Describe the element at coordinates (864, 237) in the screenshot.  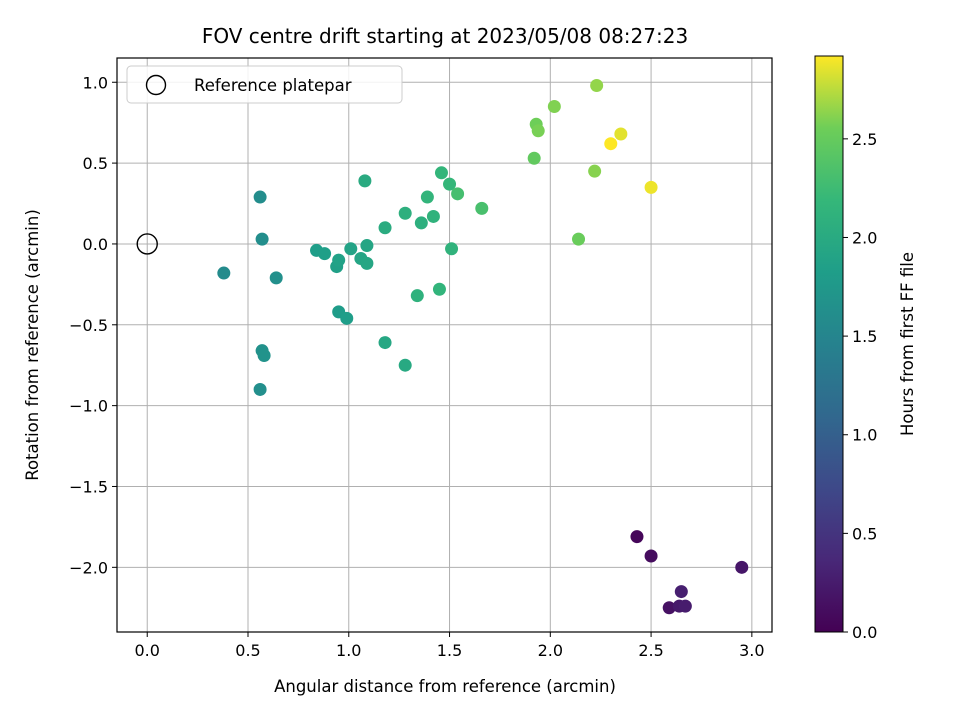
I see `colorbar-tick-label: 2.0` at that location.